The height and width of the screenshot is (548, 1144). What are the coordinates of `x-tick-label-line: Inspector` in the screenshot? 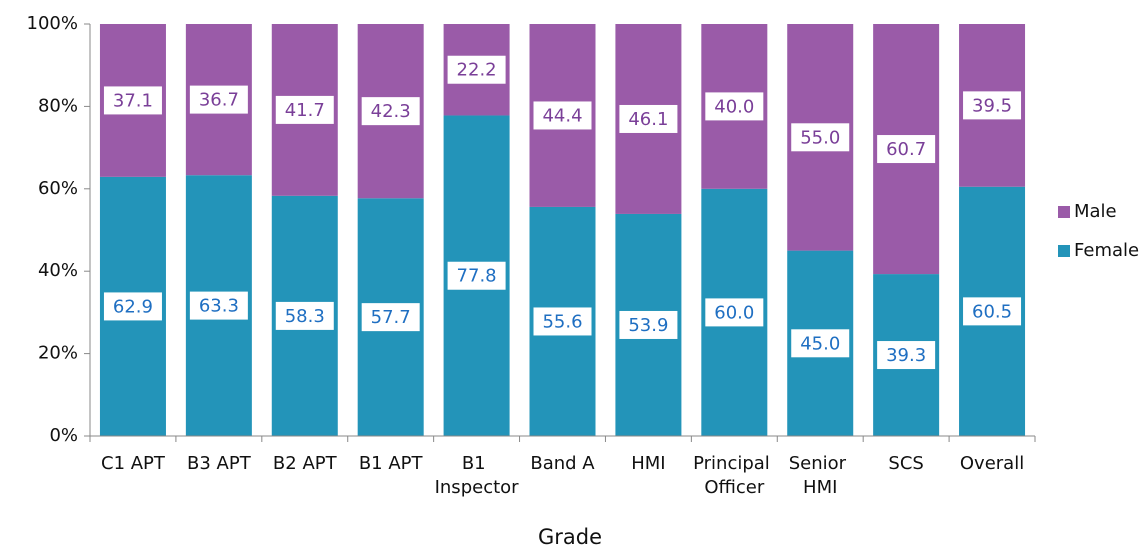 It's located at (477, 487).